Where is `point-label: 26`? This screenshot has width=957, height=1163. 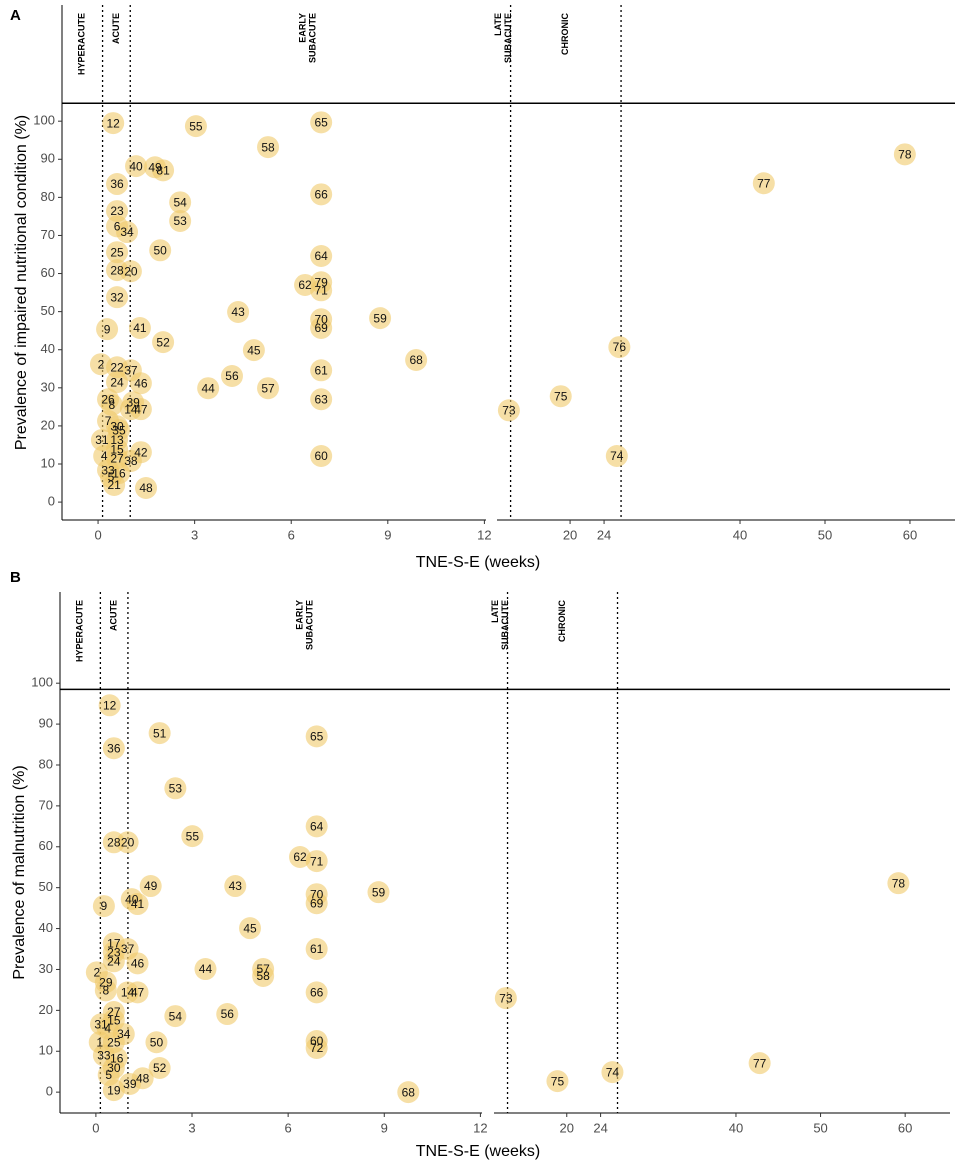
point-label: 26 is located at coordinates (108, 399).